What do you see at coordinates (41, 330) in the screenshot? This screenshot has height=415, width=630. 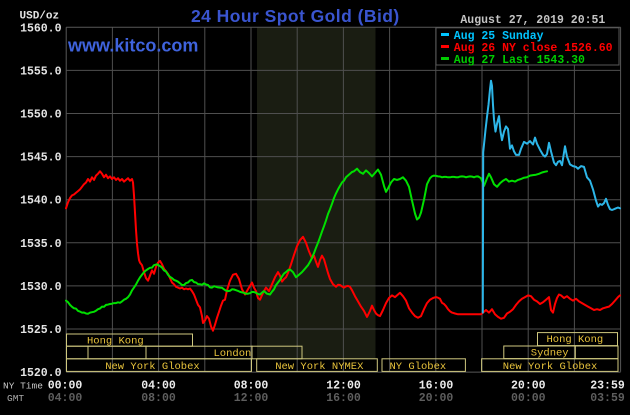 I see `svg-text: 1525.0` at bounding box center [41, 330].